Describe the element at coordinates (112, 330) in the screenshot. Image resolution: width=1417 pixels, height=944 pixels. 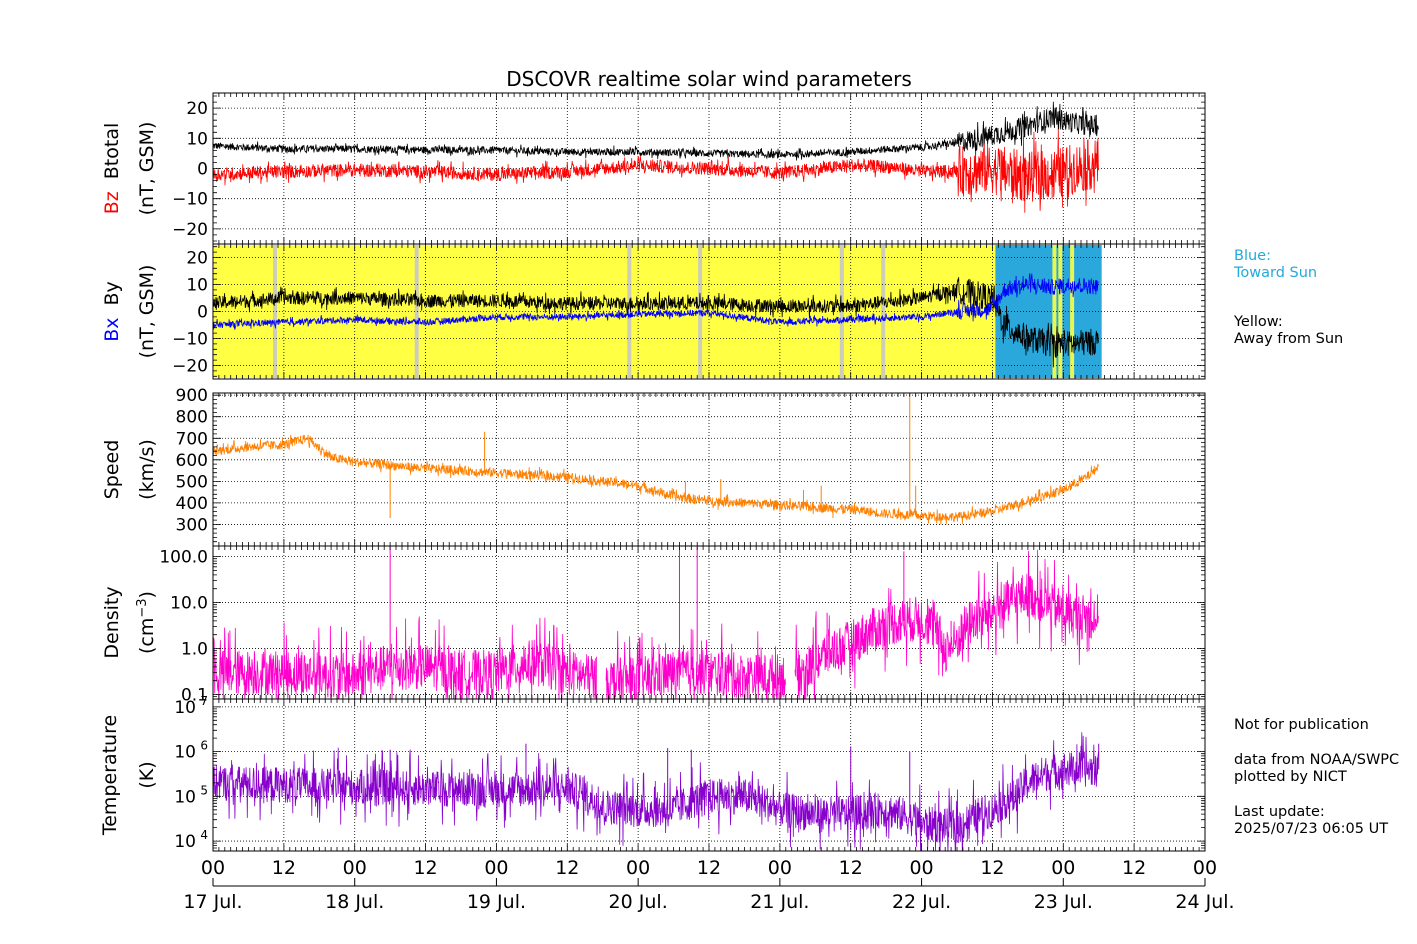
I see `y-axis-label-colored: Bx` at that location.